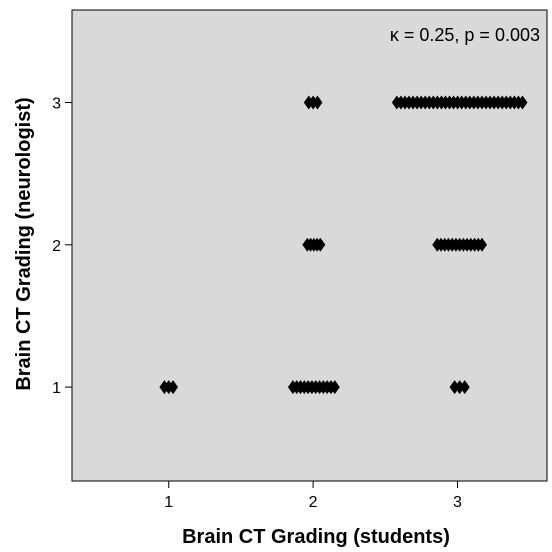 This screenshot has width=552, height=552. What do you see at coordinates (313, 502) in the screenshot?
I see `x-tick-label-2: 2` at bounding box center [313, 502].